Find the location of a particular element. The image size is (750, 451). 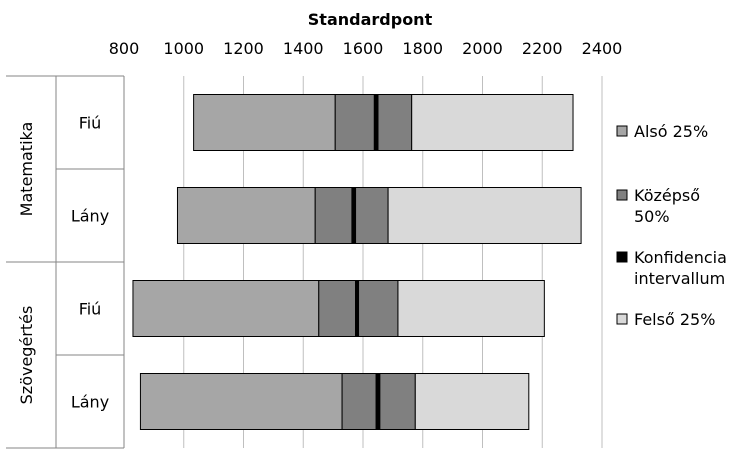

x-tick-label: 2000 is located at coordinates (482, 48).